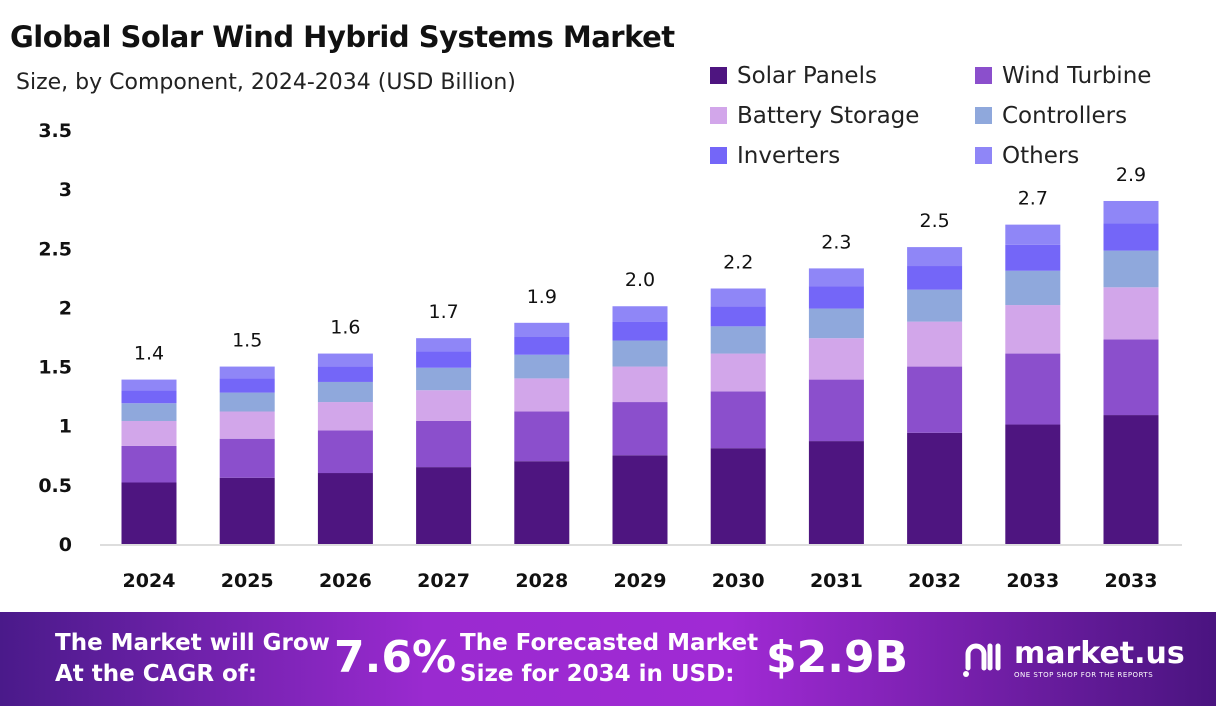 Image resolution: width=1216 pixels, height=706 pixels. I want to click on legend-label: Inverters, so click(789, 155).